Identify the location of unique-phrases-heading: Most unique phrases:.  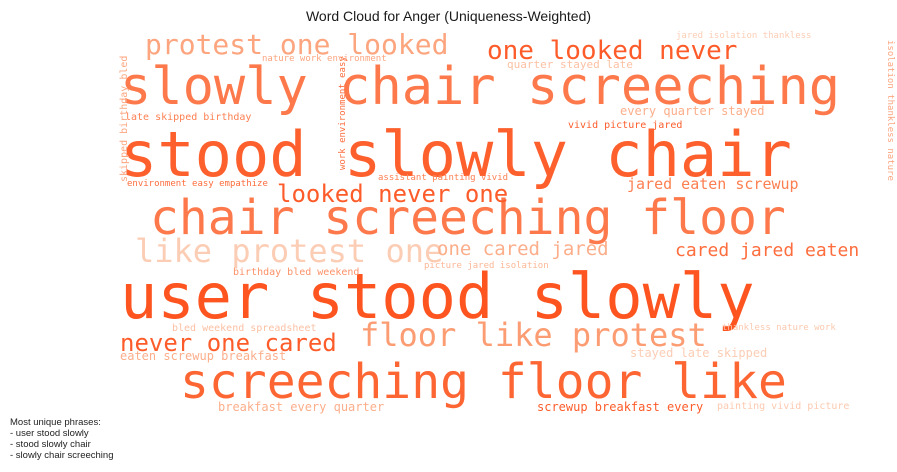
(55, 422).